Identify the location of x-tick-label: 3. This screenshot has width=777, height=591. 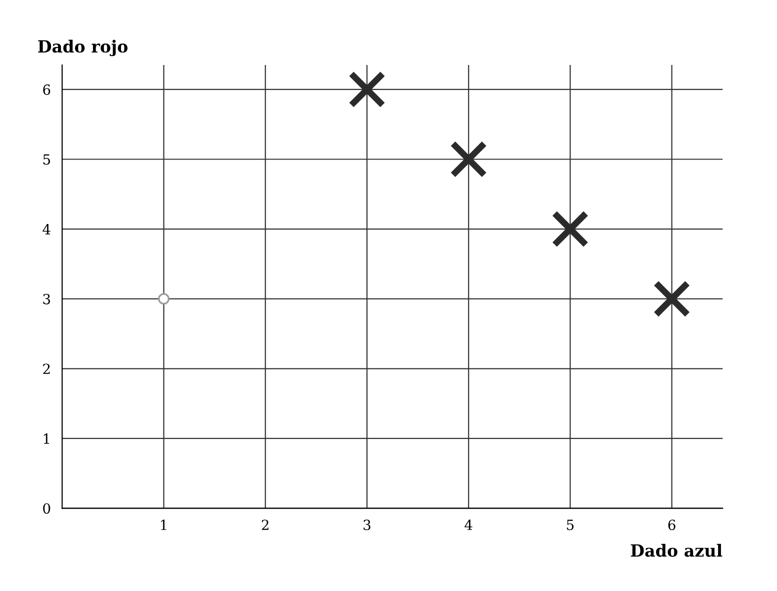
(367, 525).